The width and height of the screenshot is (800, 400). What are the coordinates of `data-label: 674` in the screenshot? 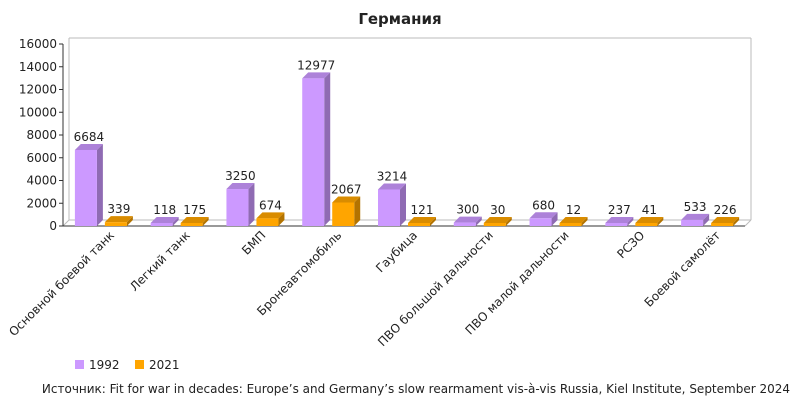 It's located at (270, 205).